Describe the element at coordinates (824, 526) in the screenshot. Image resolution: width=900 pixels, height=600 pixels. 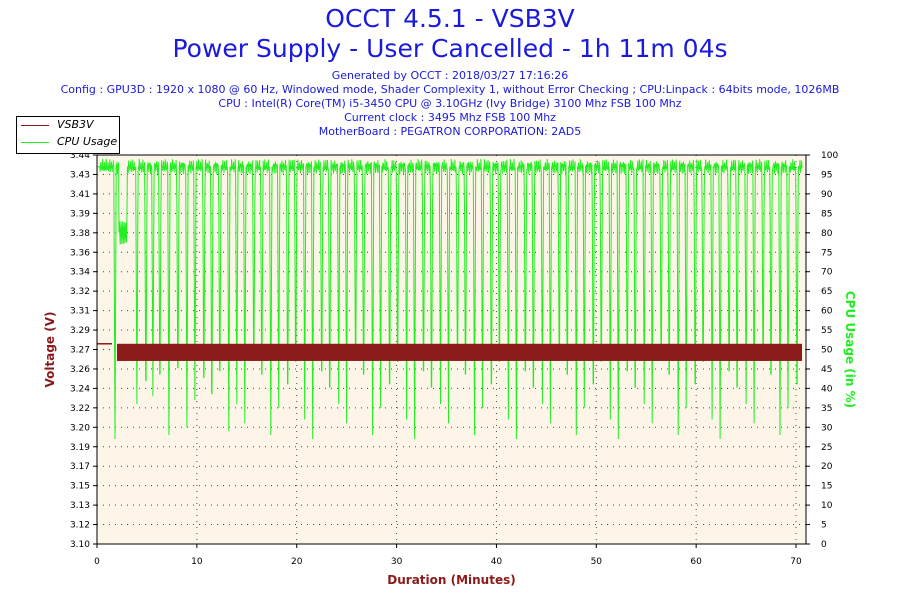
I see `y-right-tick-label: 5` at that location.